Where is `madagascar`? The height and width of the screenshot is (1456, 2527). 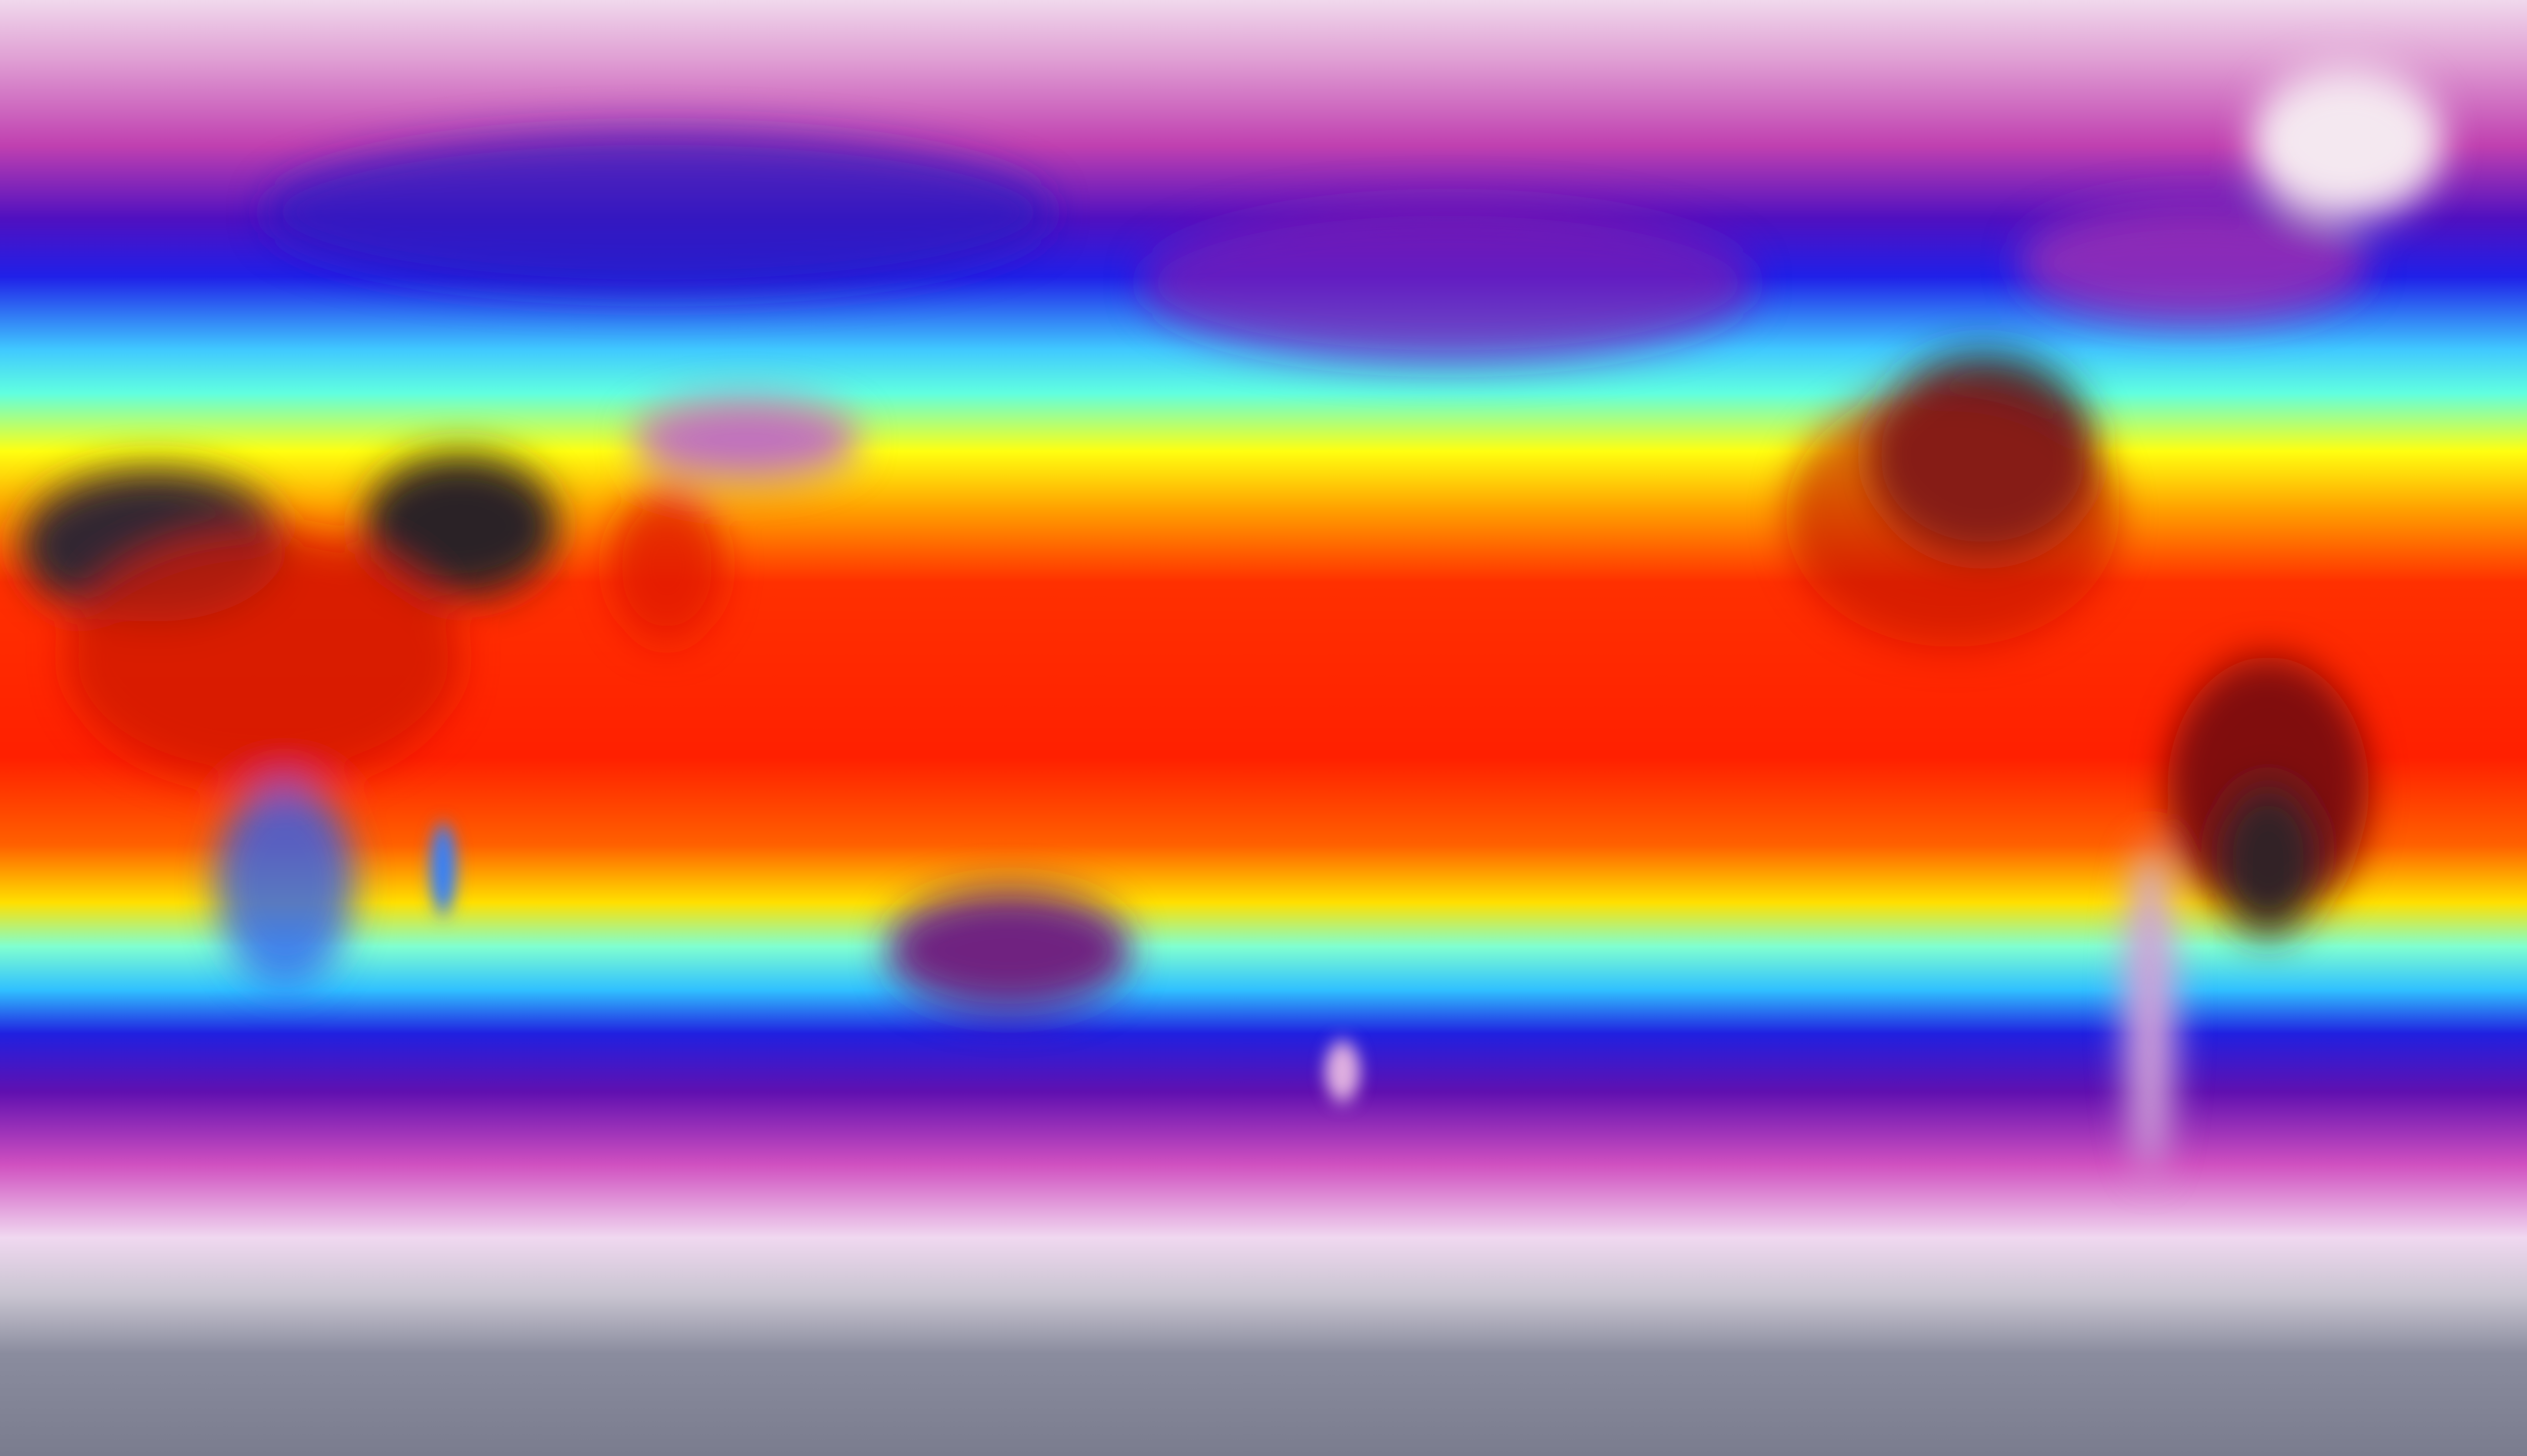 madagascar is located at coordinates (443, 869).